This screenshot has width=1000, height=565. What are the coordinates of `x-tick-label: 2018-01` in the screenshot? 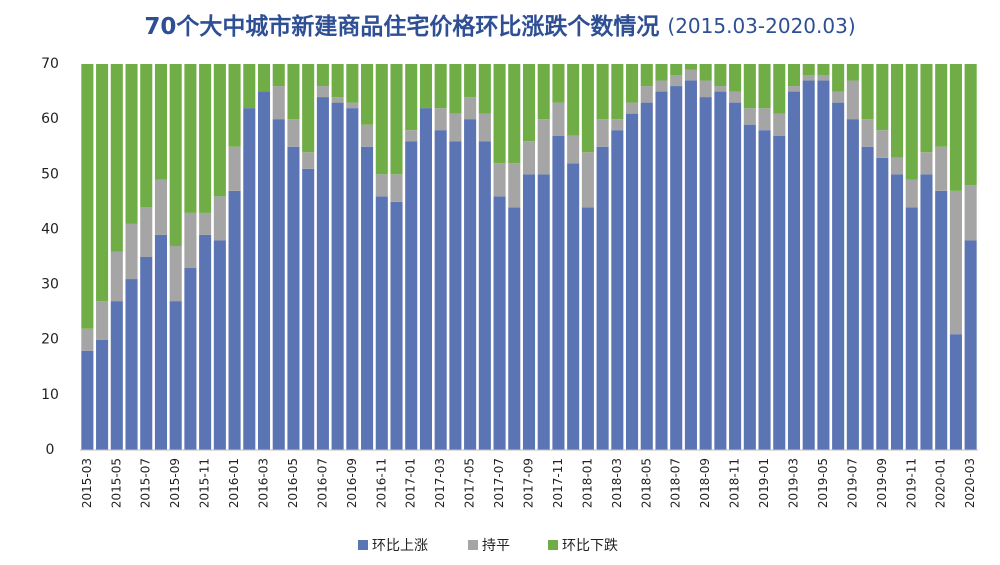 It's located at (587, 483).